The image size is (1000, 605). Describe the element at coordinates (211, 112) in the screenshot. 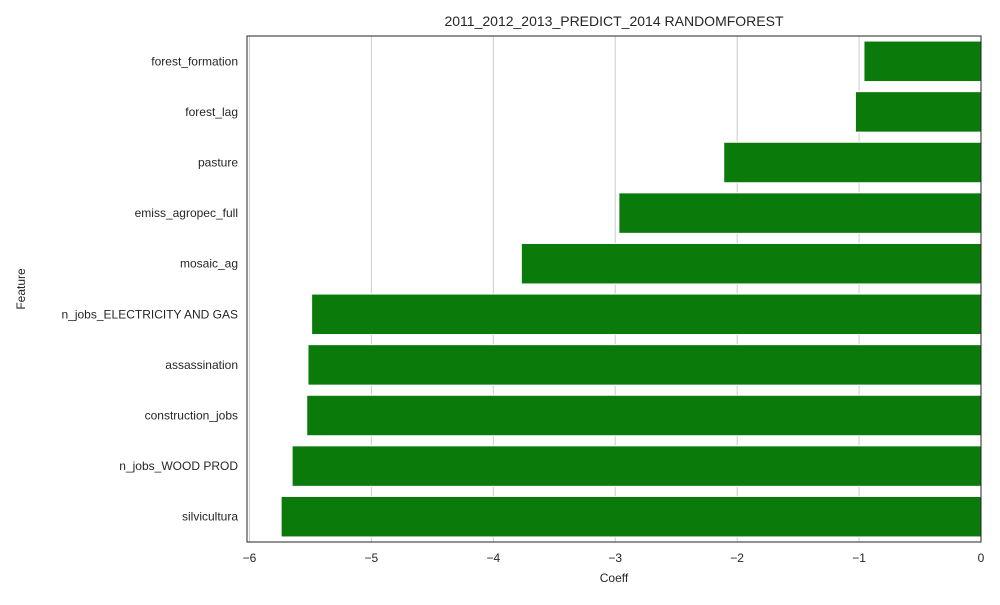

I see `y-tick-label: forest_lag` at that location.